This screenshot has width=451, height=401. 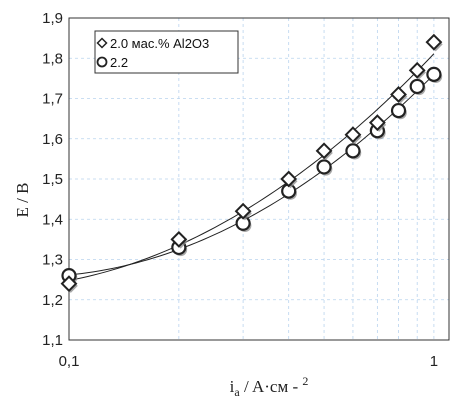 What do you see at coordinates (52, 99) in the screenshot?
I see `y-tick-label: 1,7` at bounding box center [52, 99].